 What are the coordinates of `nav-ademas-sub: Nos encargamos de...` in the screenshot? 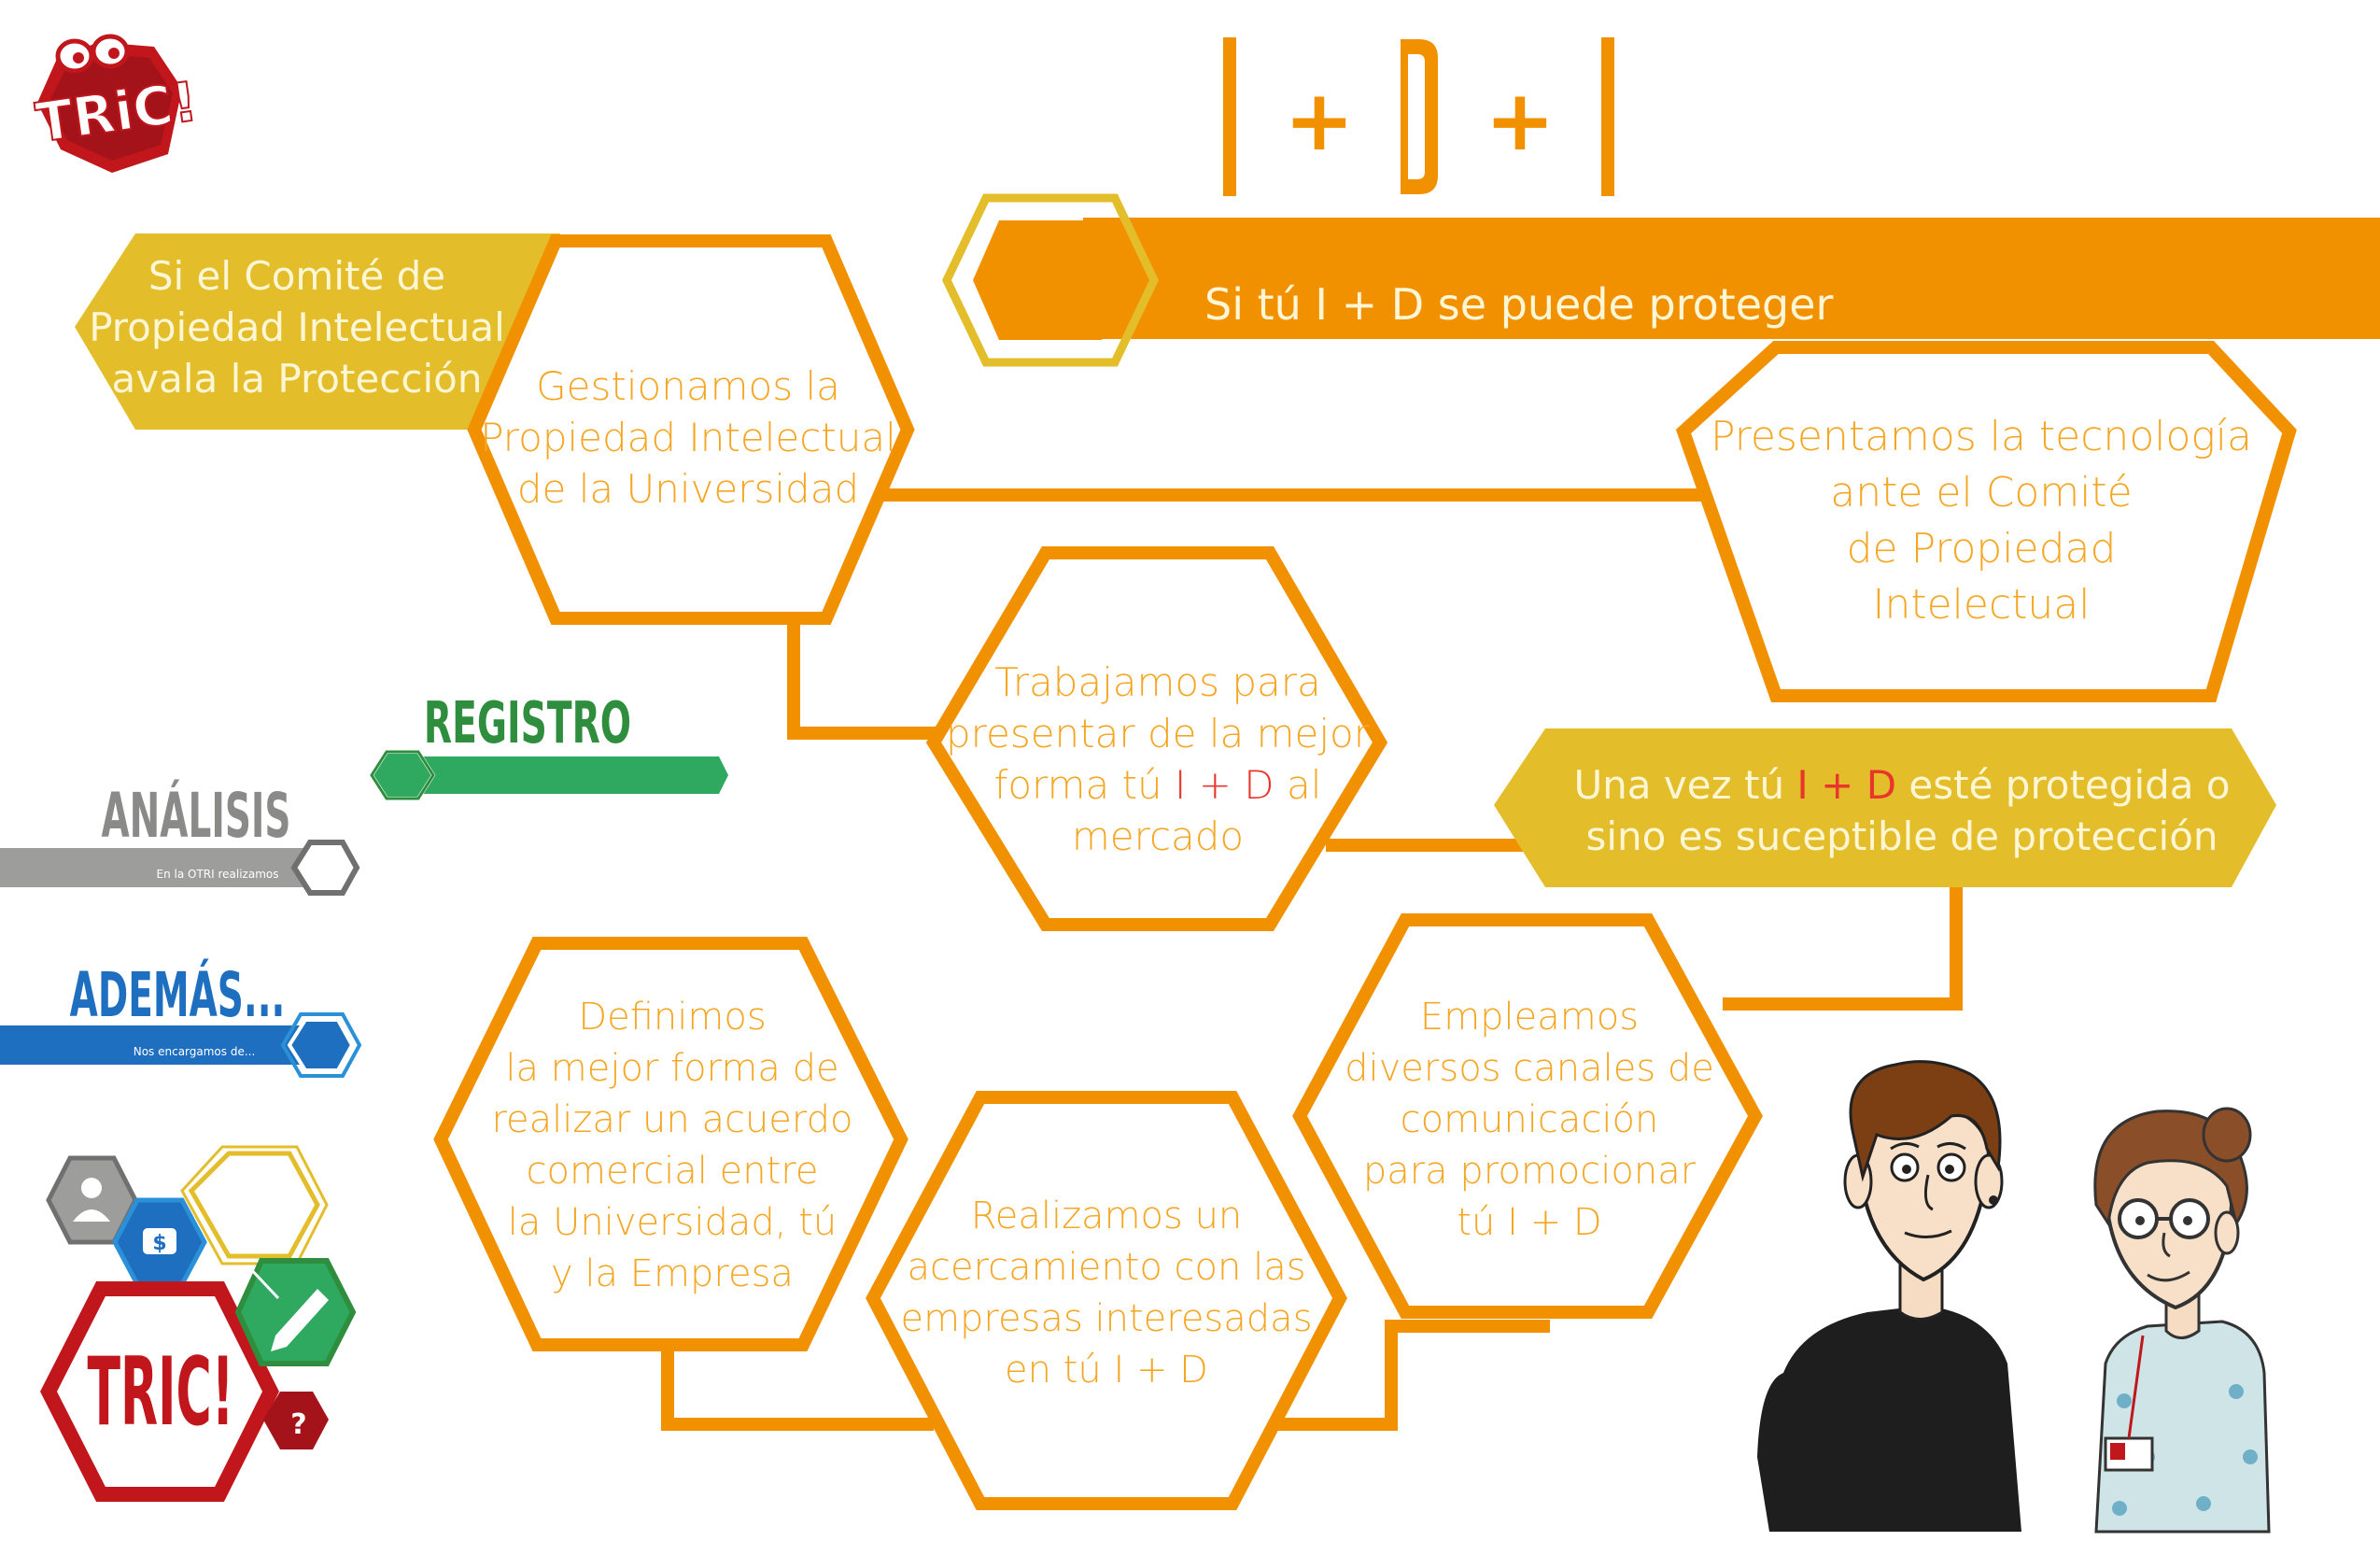 It's located at (195, 1051).